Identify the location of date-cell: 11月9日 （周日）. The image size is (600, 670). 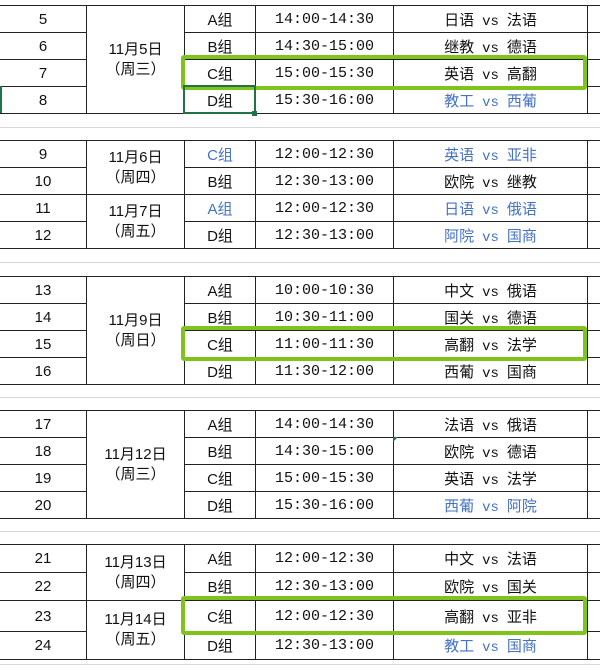
(135, 330).